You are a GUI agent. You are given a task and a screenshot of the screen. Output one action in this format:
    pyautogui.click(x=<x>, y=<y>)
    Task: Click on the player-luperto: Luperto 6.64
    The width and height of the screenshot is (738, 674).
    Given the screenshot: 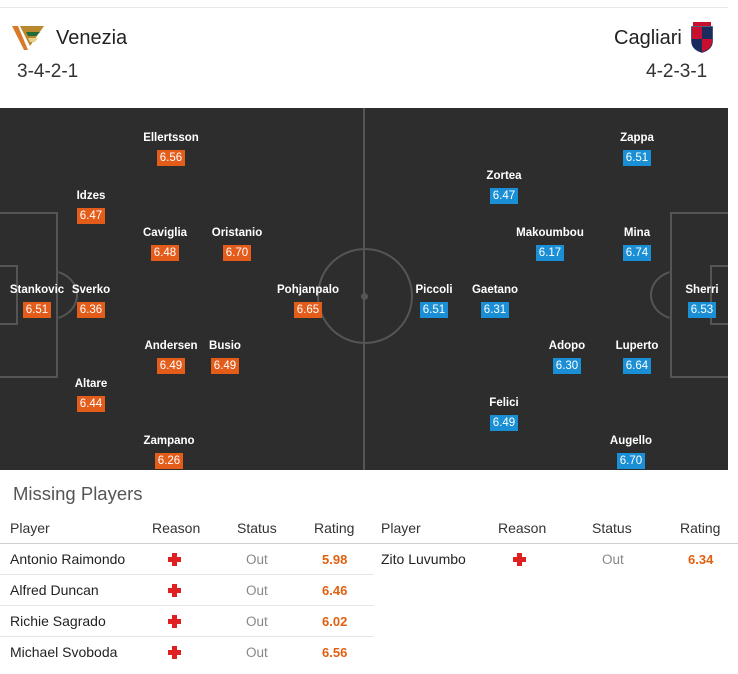 What is the action you would take?
    pyautogui.click(x=637, y=357)
    